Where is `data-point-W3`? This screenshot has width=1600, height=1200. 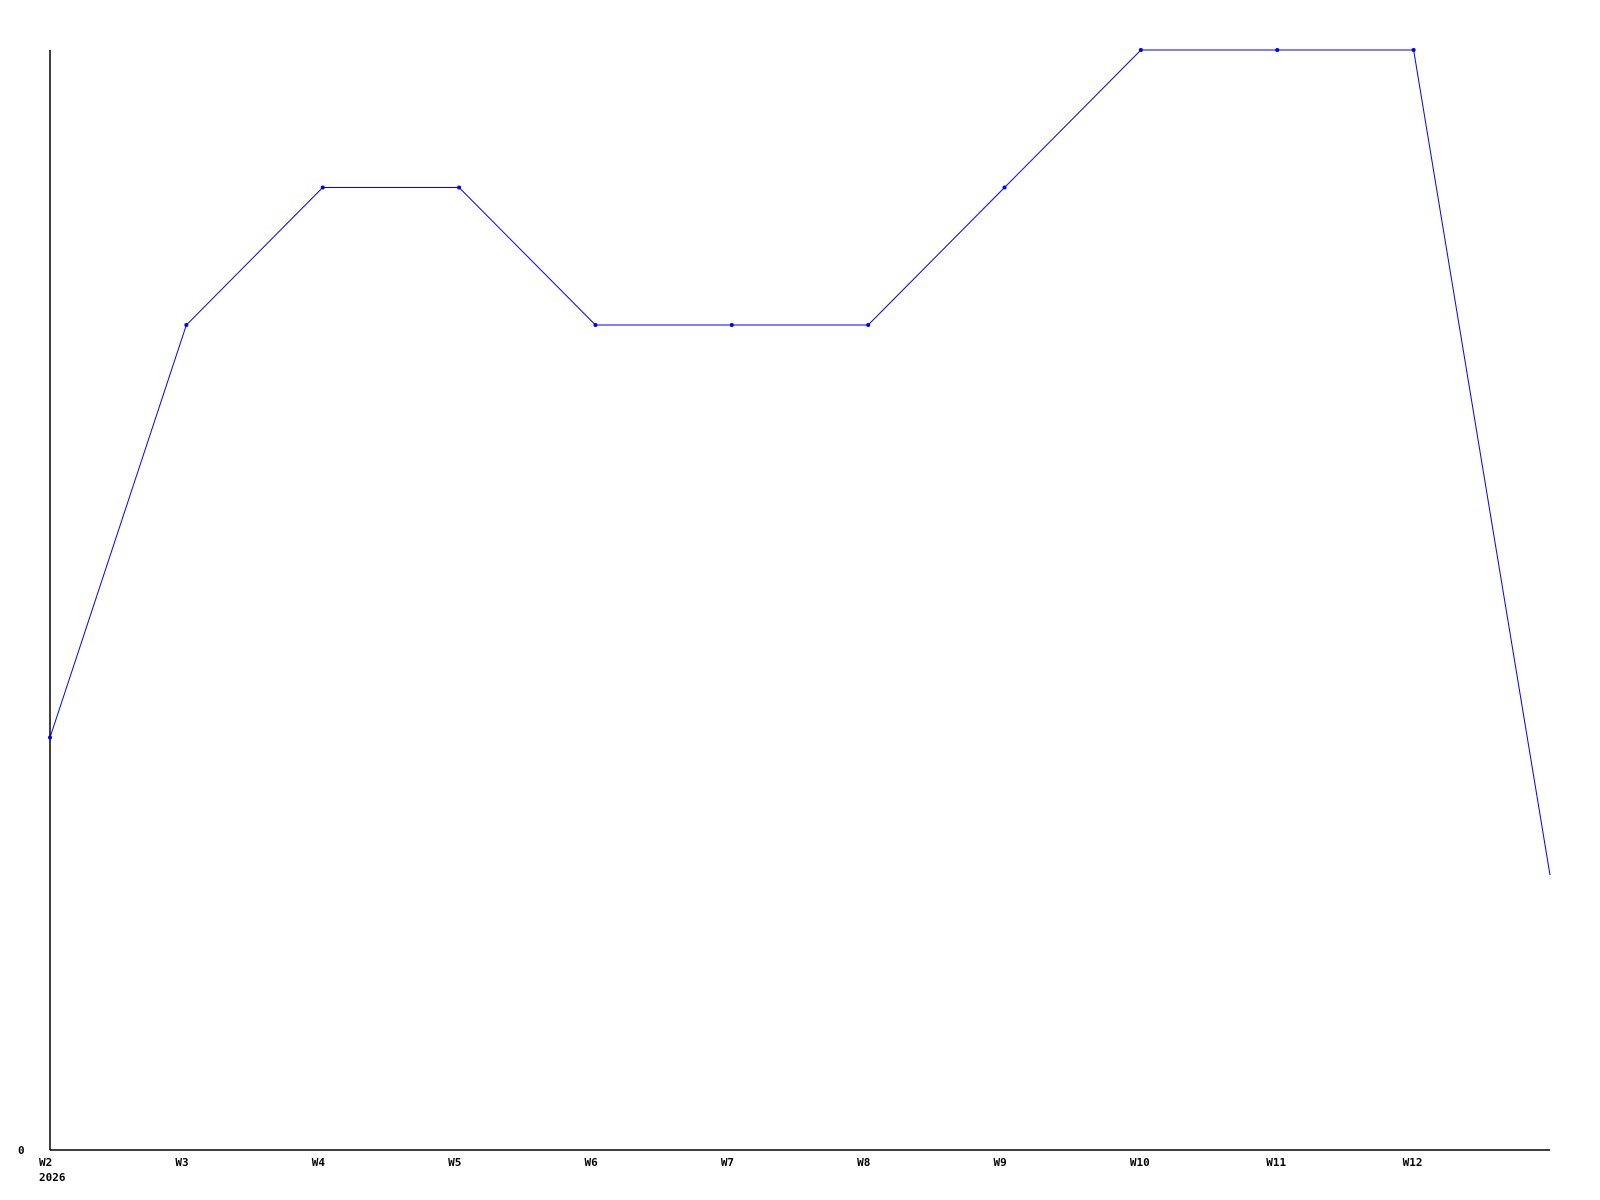 data-point-W3 is located at coordinates (186, 325).